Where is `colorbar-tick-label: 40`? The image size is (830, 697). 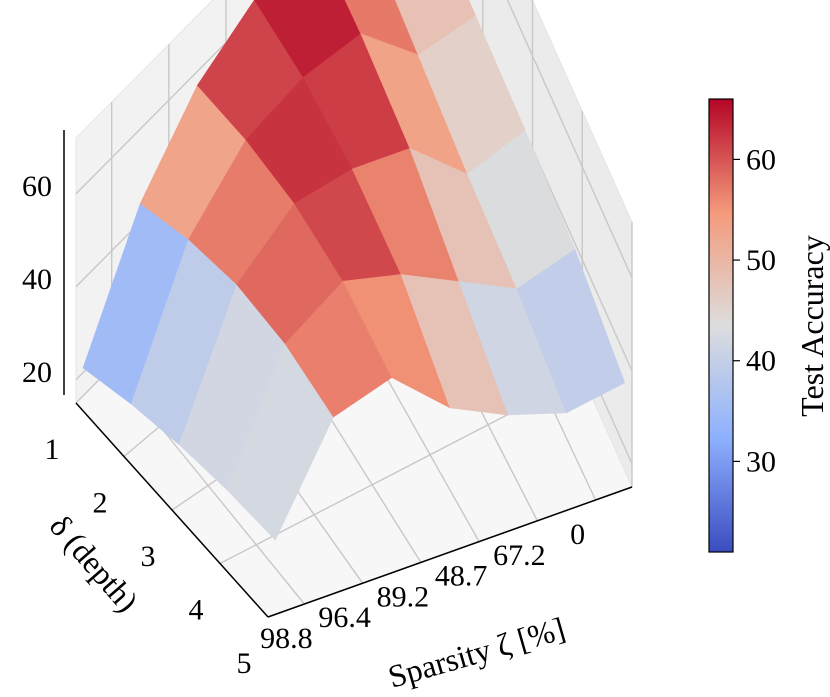
colorbar-tick-label: 40 is located at coordinates (761, 361).